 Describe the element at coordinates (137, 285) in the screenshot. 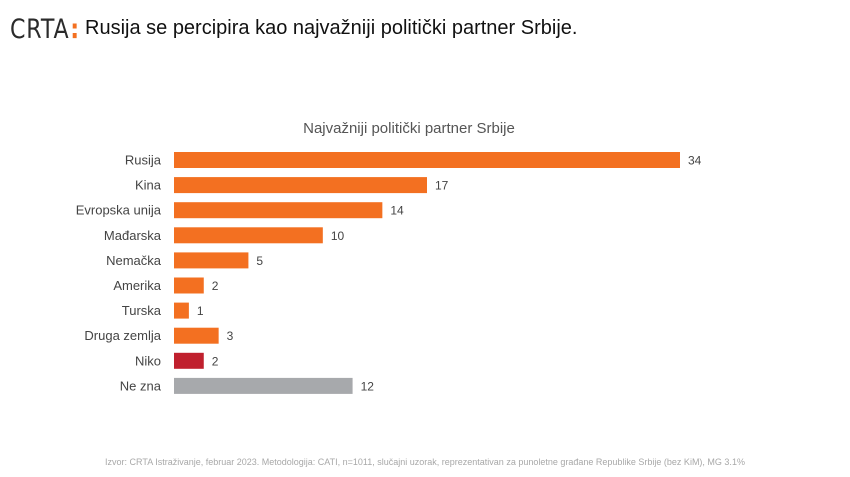

I see `category-label: Amerika` at that location.